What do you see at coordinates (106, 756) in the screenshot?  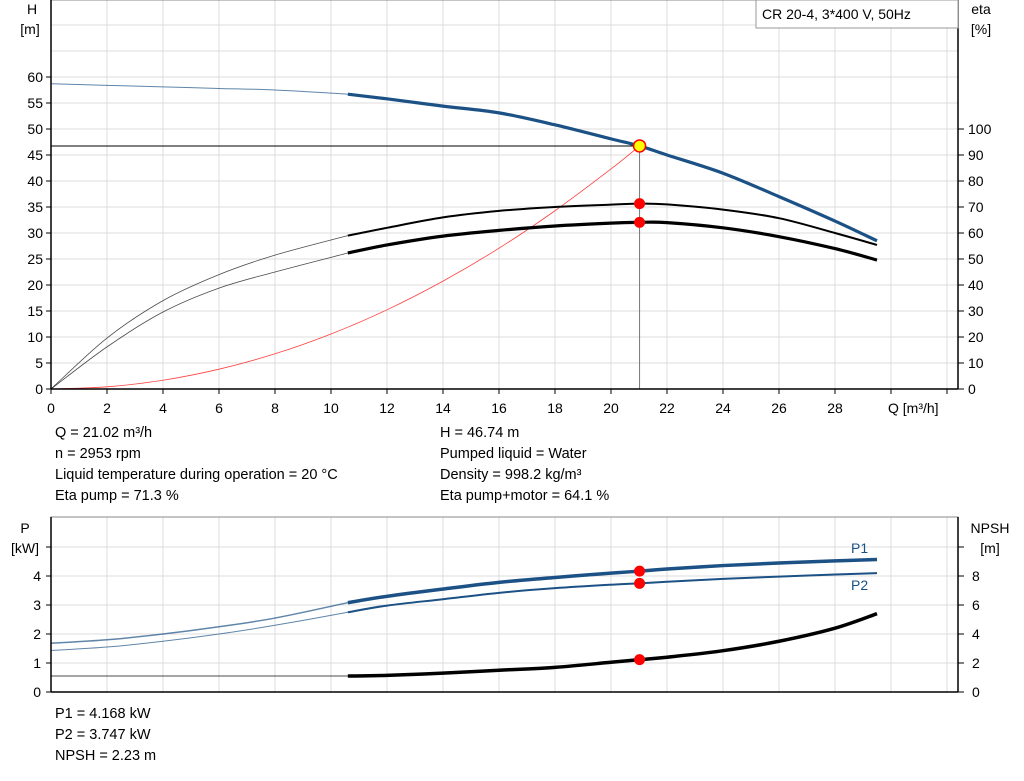 I see `info-npsh: NPSH = 2.23 m` at bounding box center [106, 756].